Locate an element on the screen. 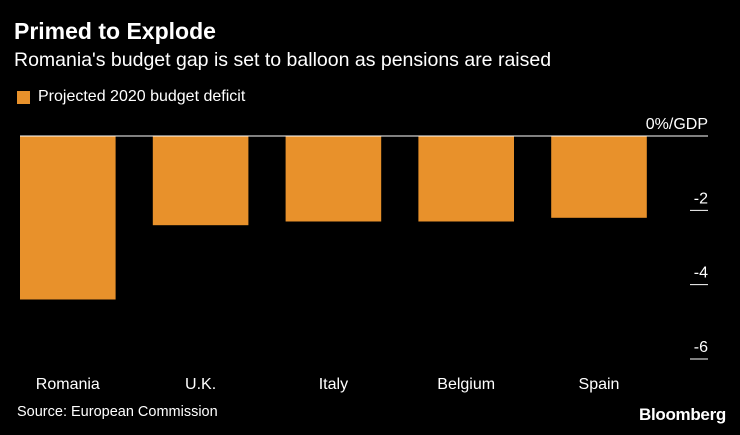  y-tick-label: 0%/GDP is located at coordinates (677, 124).